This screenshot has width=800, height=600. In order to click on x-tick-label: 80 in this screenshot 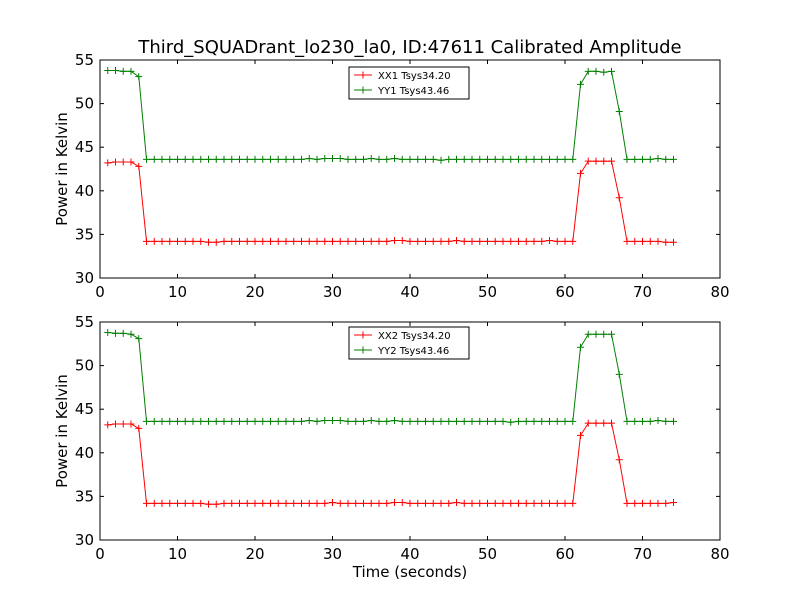, I will do `click(719, 554)`.